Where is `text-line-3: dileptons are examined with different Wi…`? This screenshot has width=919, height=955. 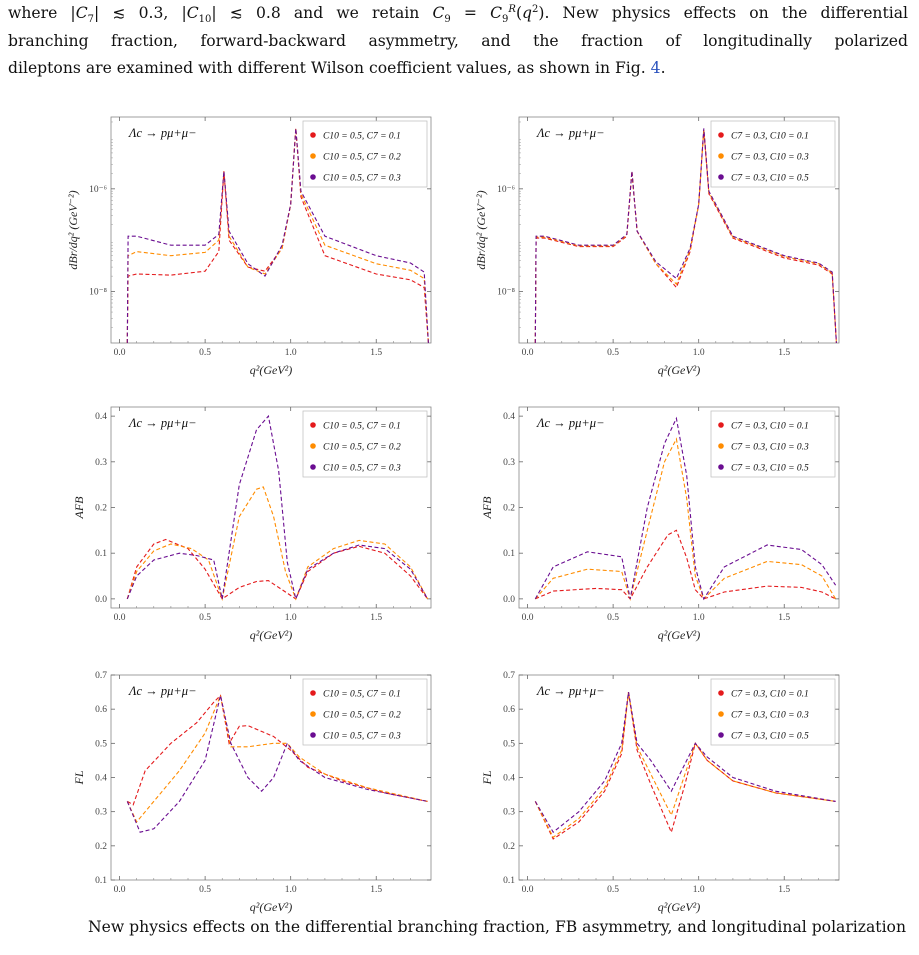 text-line-3: dileptons are examined with different Wi… is located at coordinates (337, 68).